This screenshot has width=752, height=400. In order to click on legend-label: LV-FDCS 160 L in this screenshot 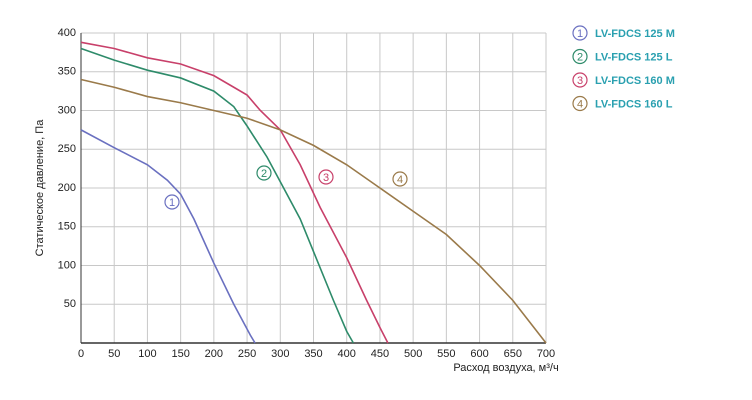, I will do `click(634, 104)`.